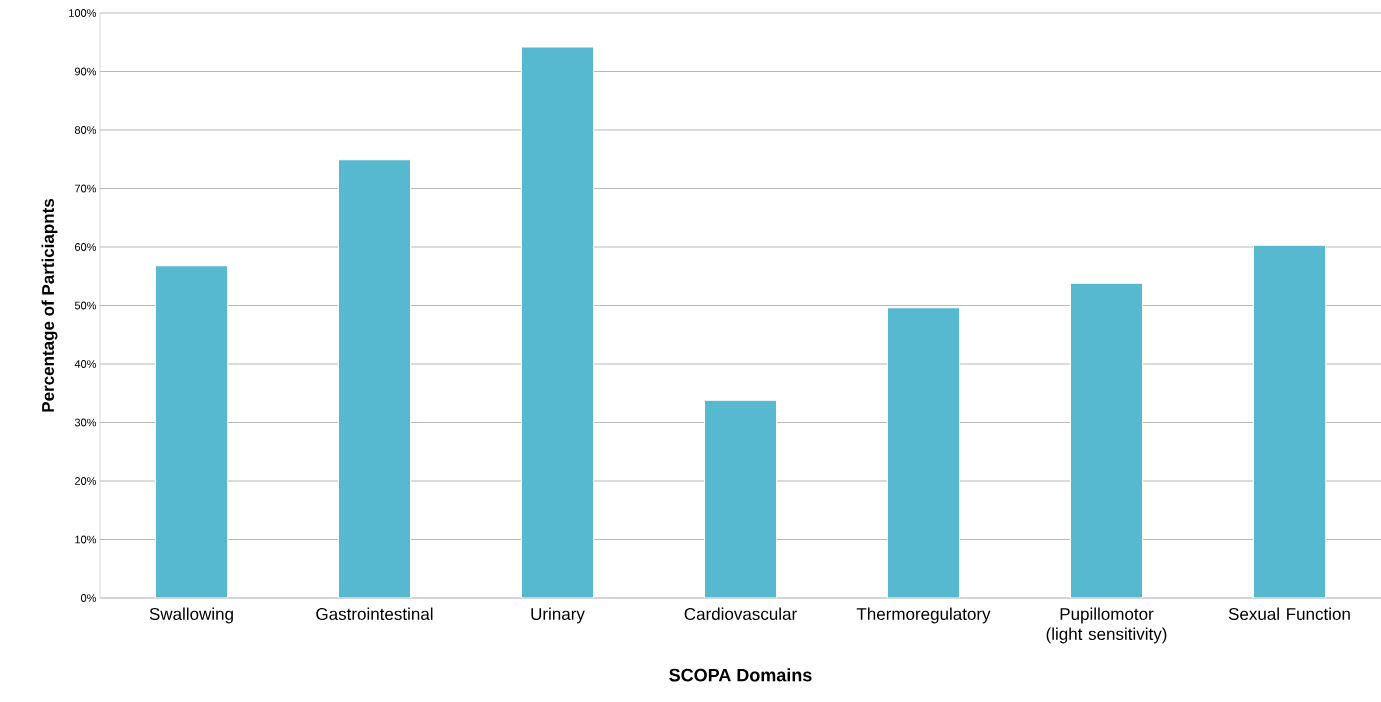 The image size is (1381, 702). What do you see at coordinates (85, 305) in the screenshot?
I see `y-tick-label: 50%` at bounding box center [85, 305].